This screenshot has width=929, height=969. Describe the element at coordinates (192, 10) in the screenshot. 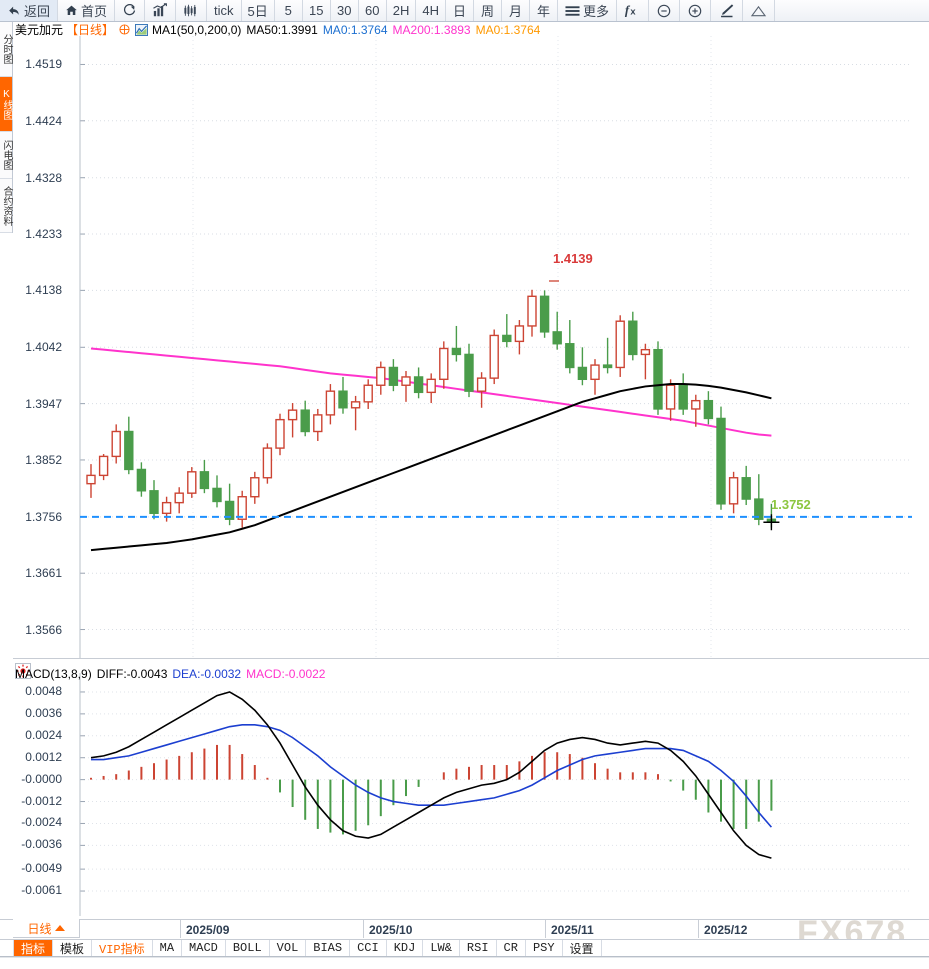

I see `indicator-button` at that location.